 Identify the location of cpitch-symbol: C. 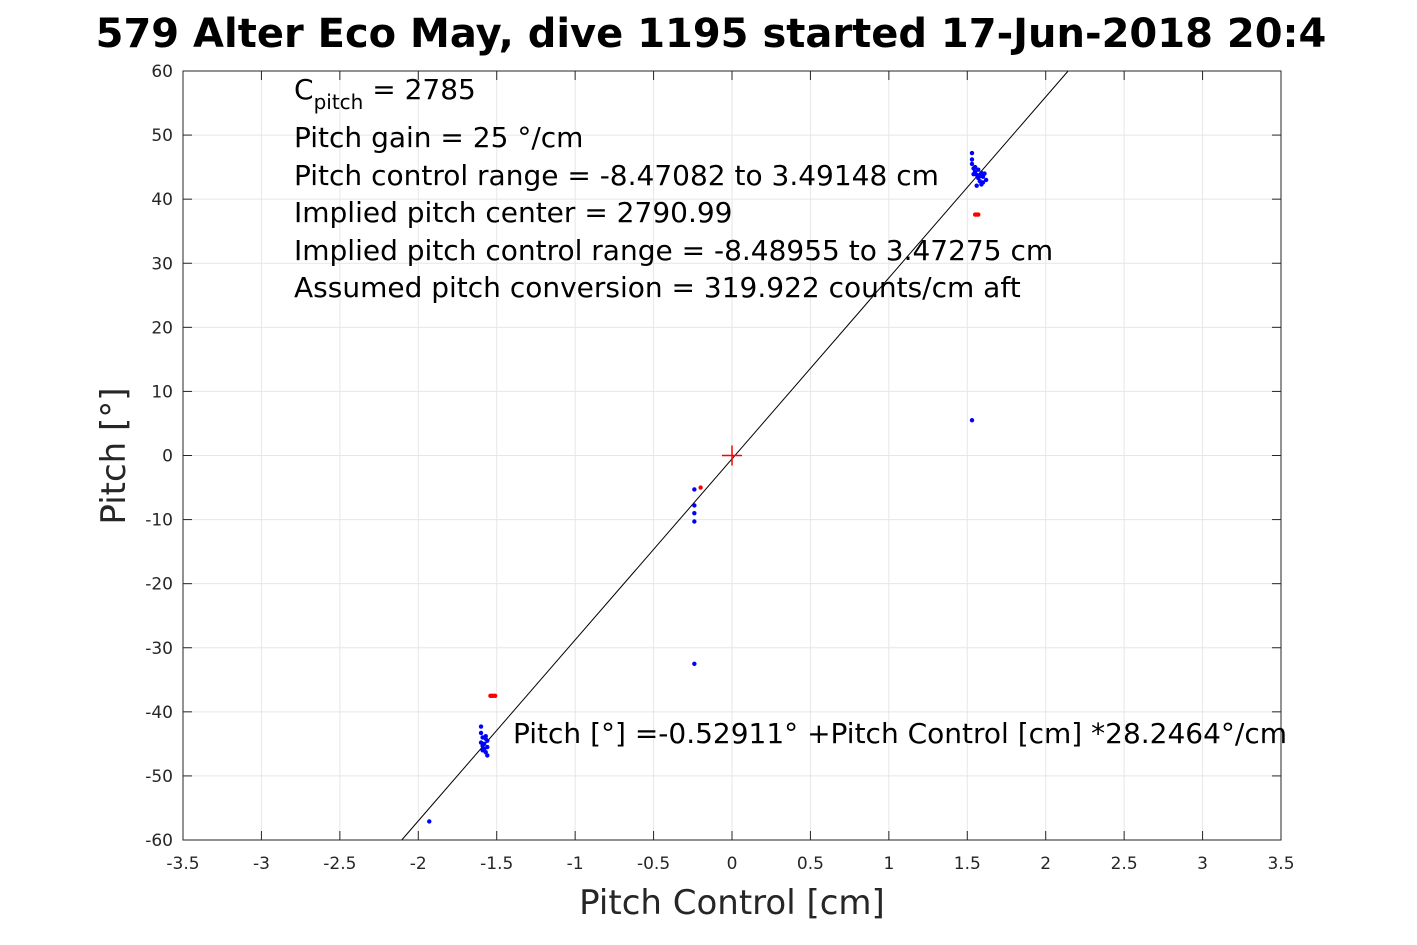
(304, 89).